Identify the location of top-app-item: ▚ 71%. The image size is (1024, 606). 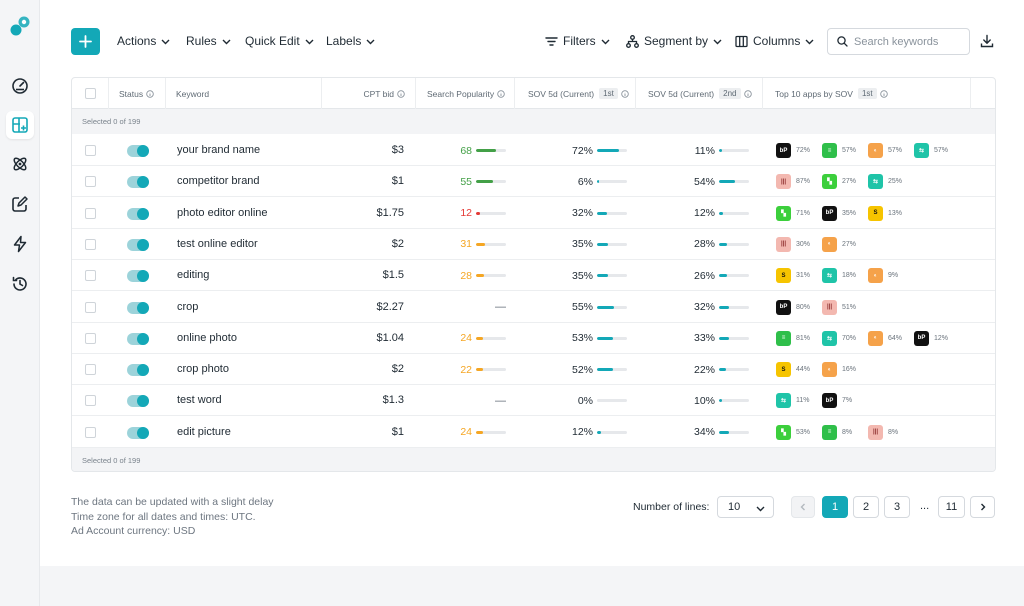
(799, 213).